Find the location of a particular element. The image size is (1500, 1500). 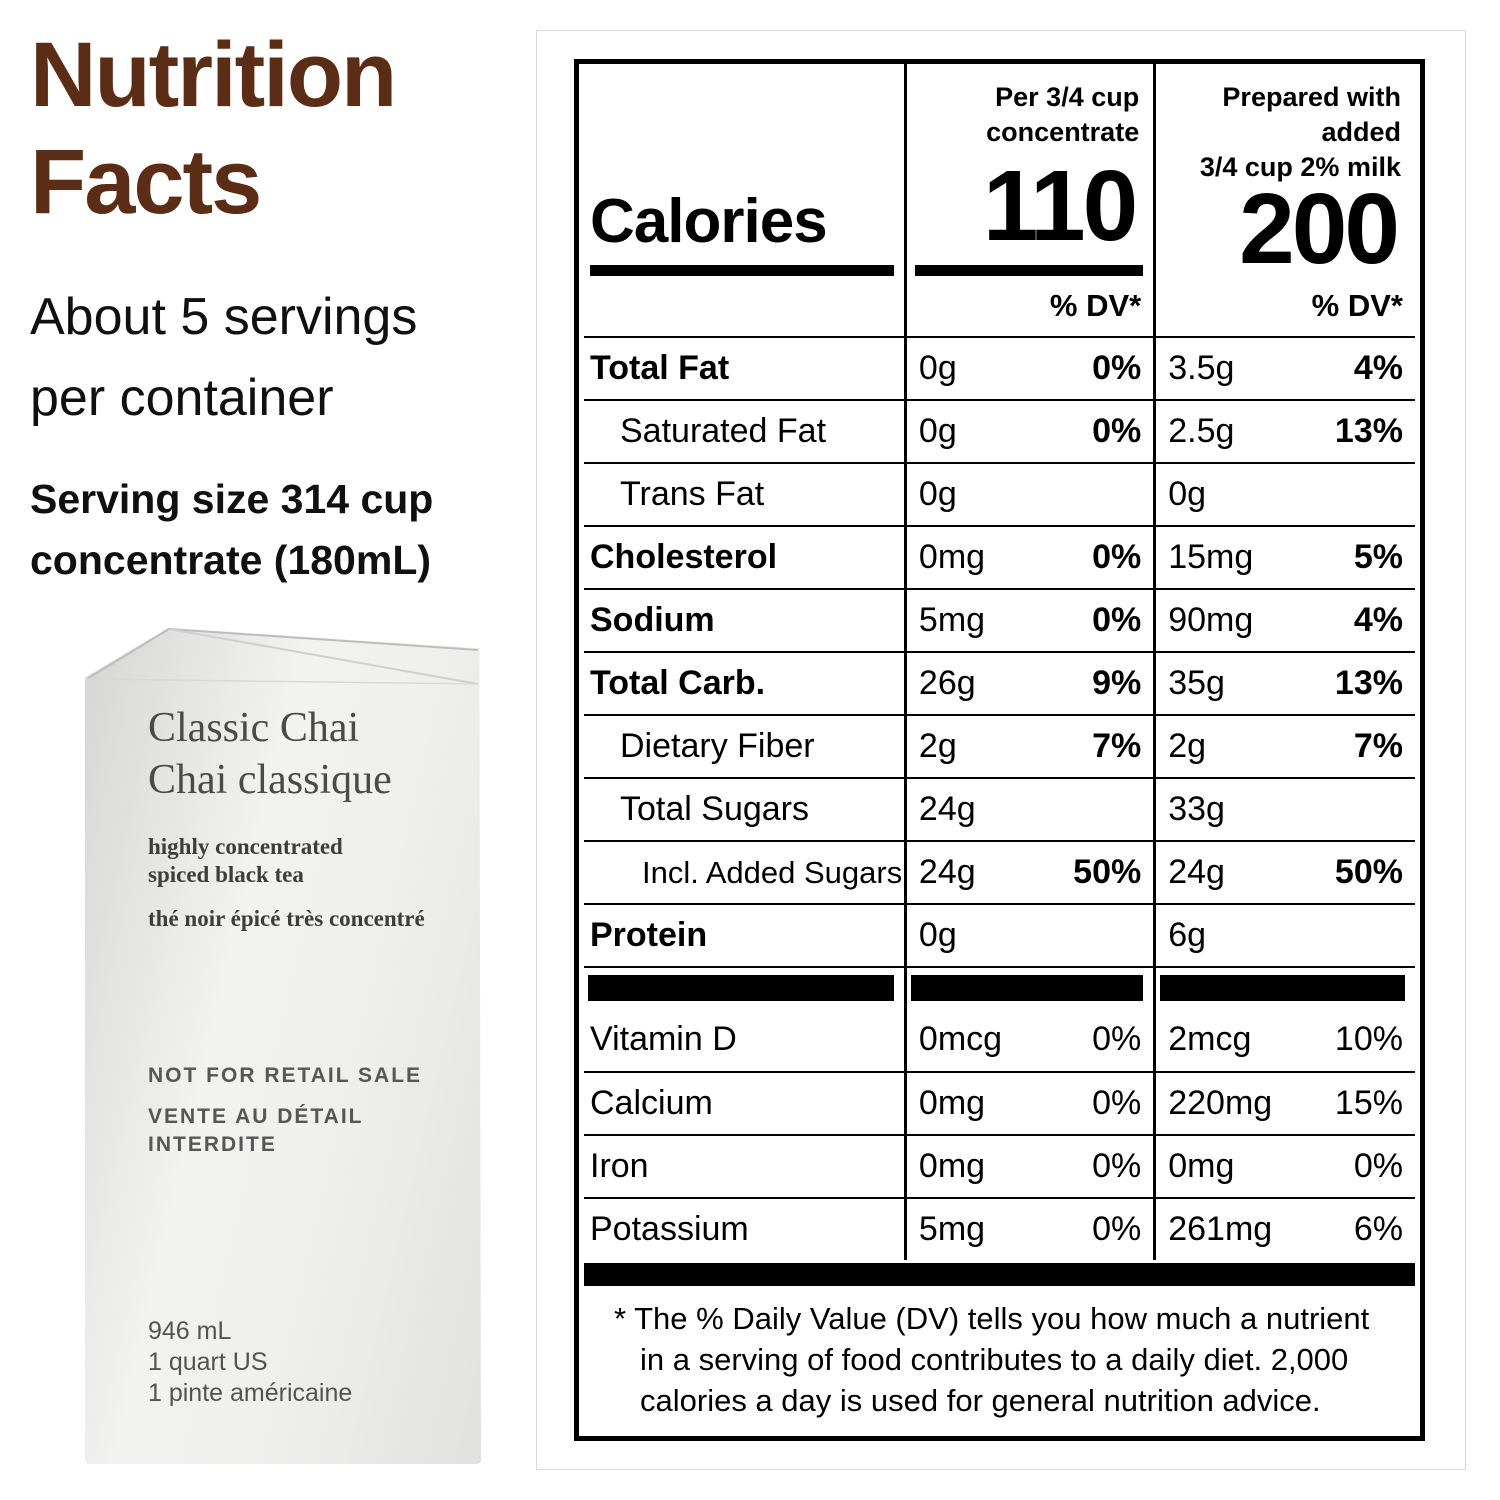

calories-label: Calories is located at coordinates (709, 221).